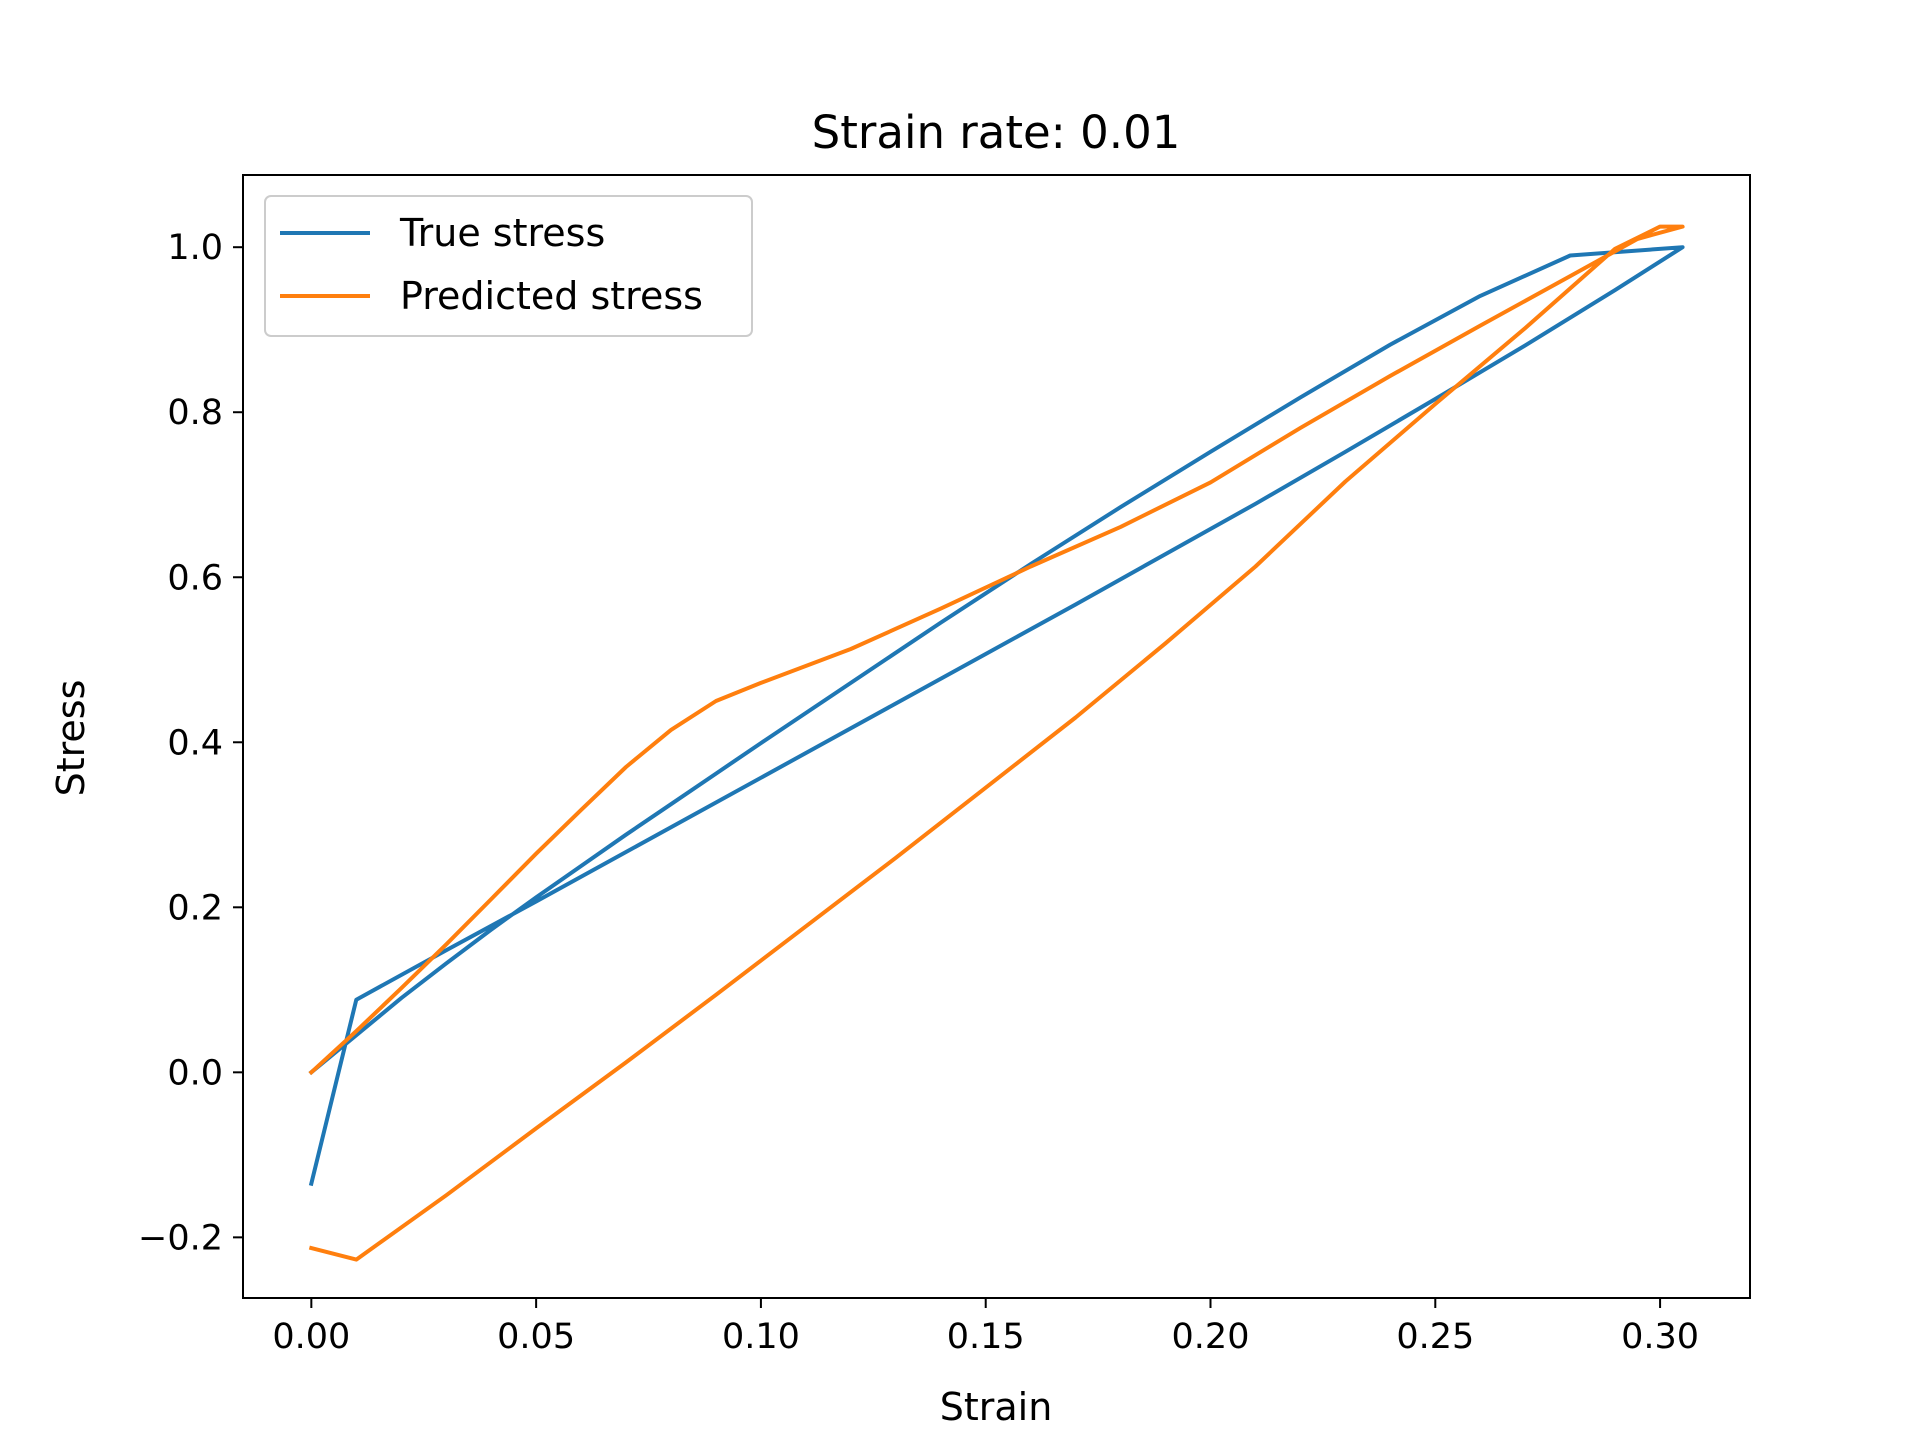  What do you see at coordinates (1660, 1337) in the screenshot?
I see `x-tick-label: 0.30` at bounding box center [1660, 1337].